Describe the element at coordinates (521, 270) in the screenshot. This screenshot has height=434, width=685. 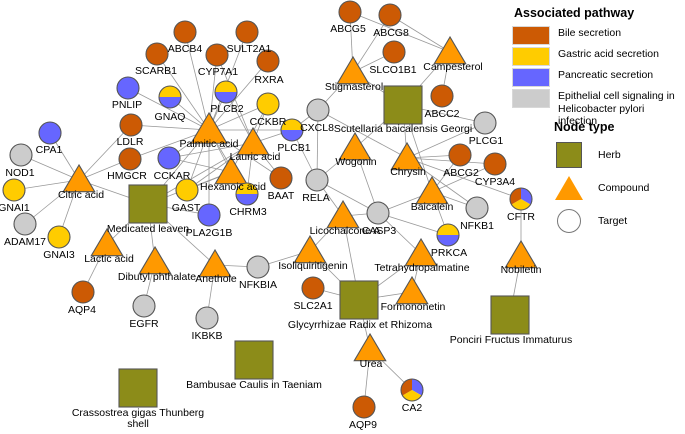
I see `node-label: Nobiletin` at that location.